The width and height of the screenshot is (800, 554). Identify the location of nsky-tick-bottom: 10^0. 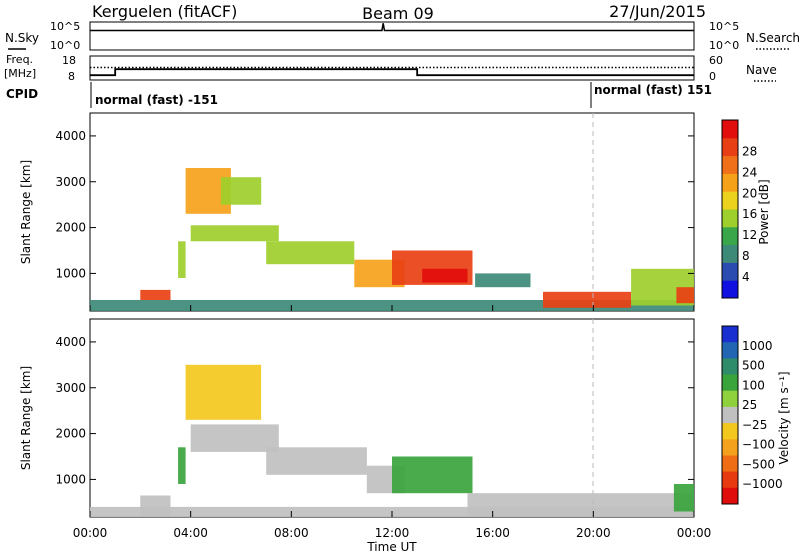
(65, 45).